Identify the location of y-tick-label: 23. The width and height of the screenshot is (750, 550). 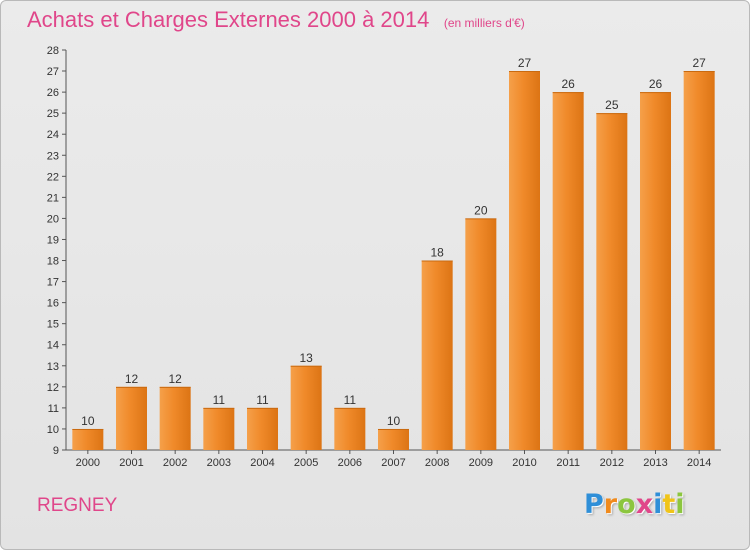
(53, 156).